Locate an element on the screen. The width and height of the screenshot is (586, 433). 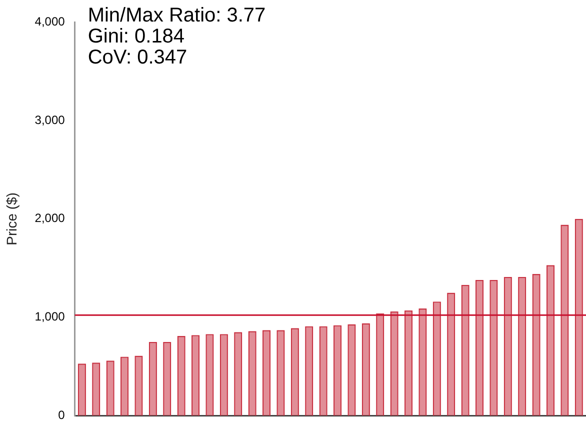
y-tick-label: 0 is located at coordinates (62, 415).